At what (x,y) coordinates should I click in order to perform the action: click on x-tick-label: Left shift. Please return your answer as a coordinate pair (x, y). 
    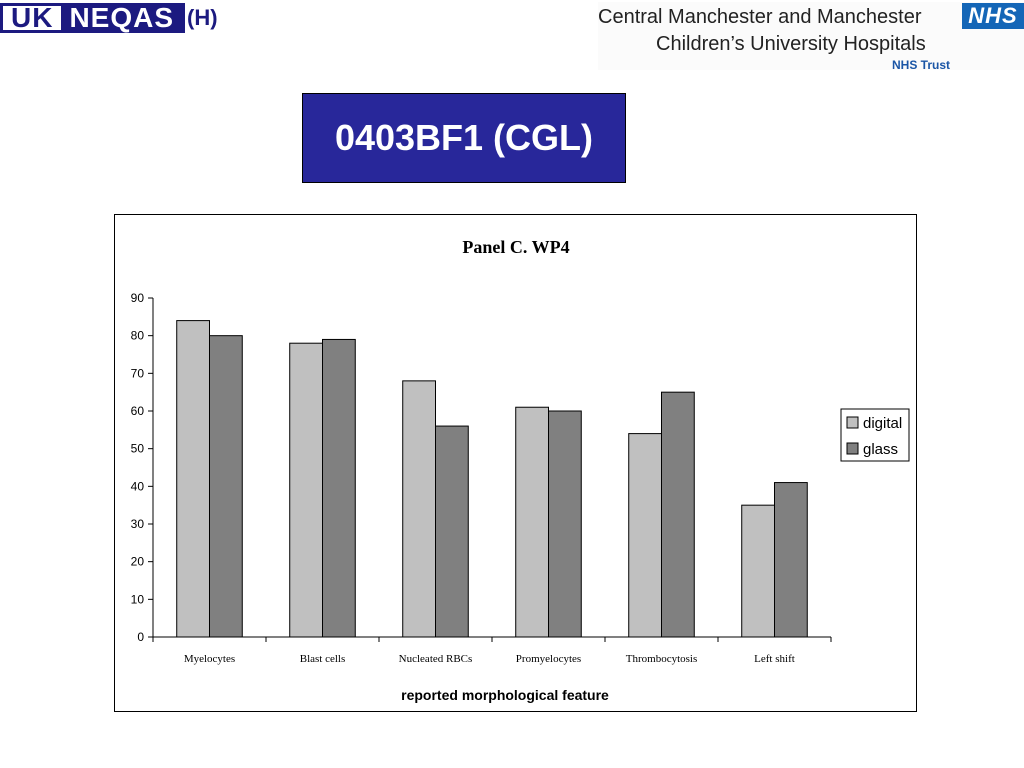
    Looking at the image, I should click on (774, 659).